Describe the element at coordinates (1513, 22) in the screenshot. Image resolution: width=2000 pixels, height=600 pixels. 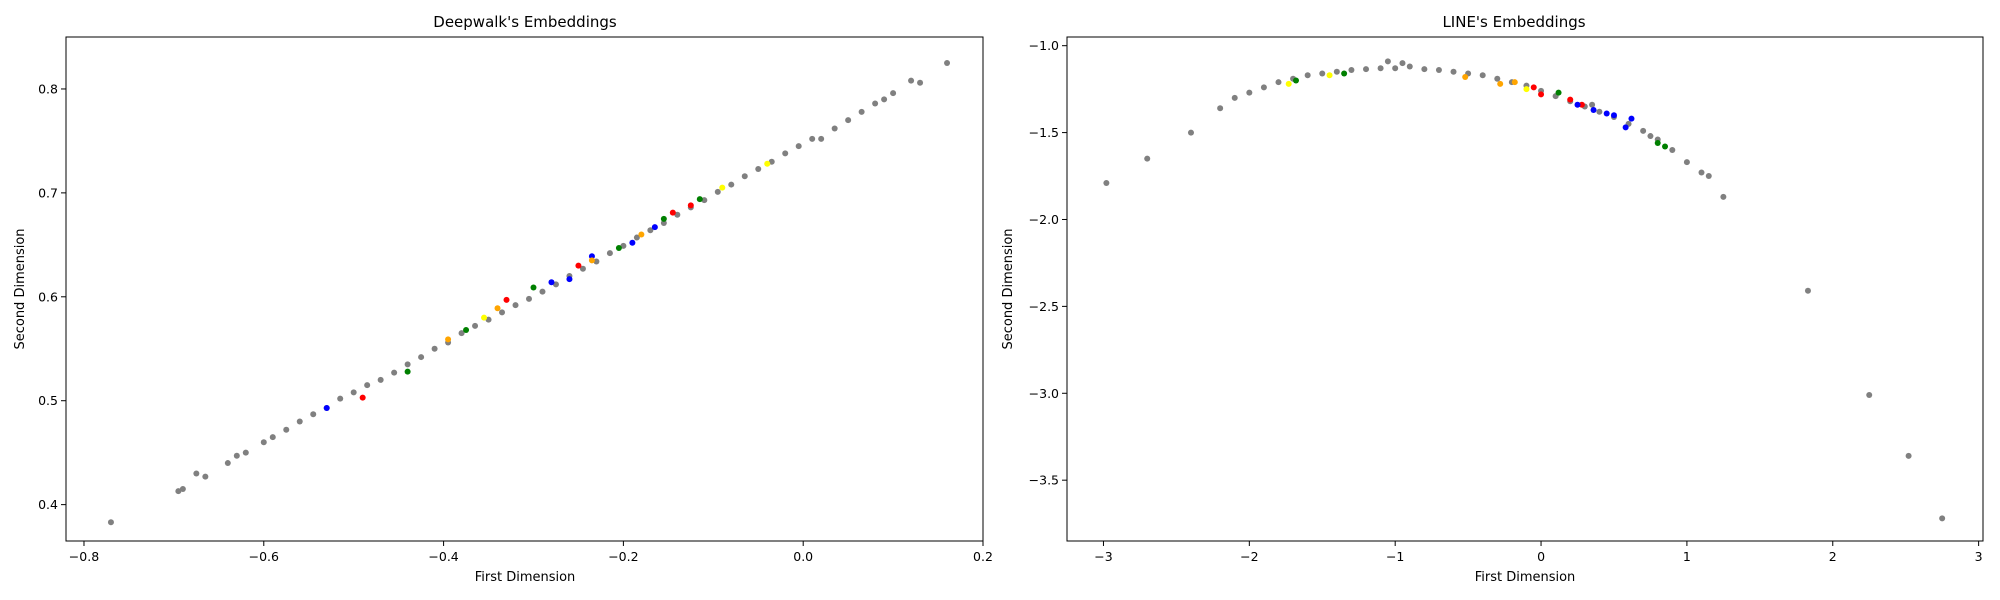
I see `chart-title: LINE's Embeddings` at that location.